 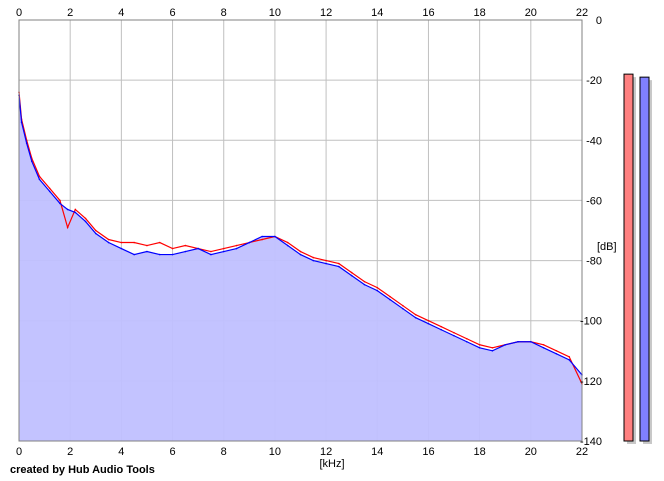 I want to click on x-tick-label-top-7: 14, so click(x=377, y=13).